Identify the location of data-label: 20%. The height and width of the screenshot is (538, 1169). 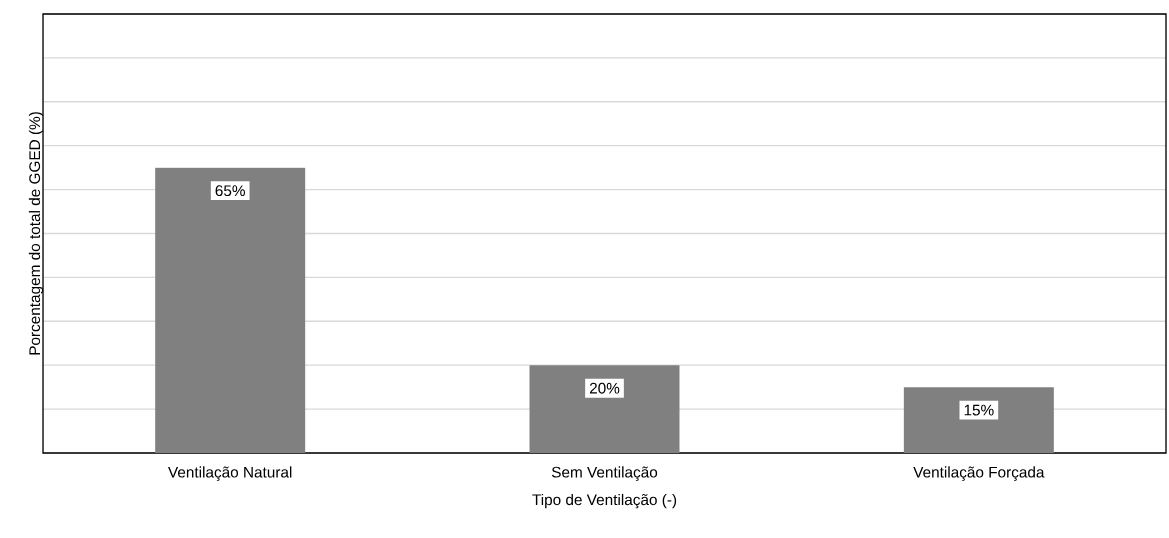
(604, 388).